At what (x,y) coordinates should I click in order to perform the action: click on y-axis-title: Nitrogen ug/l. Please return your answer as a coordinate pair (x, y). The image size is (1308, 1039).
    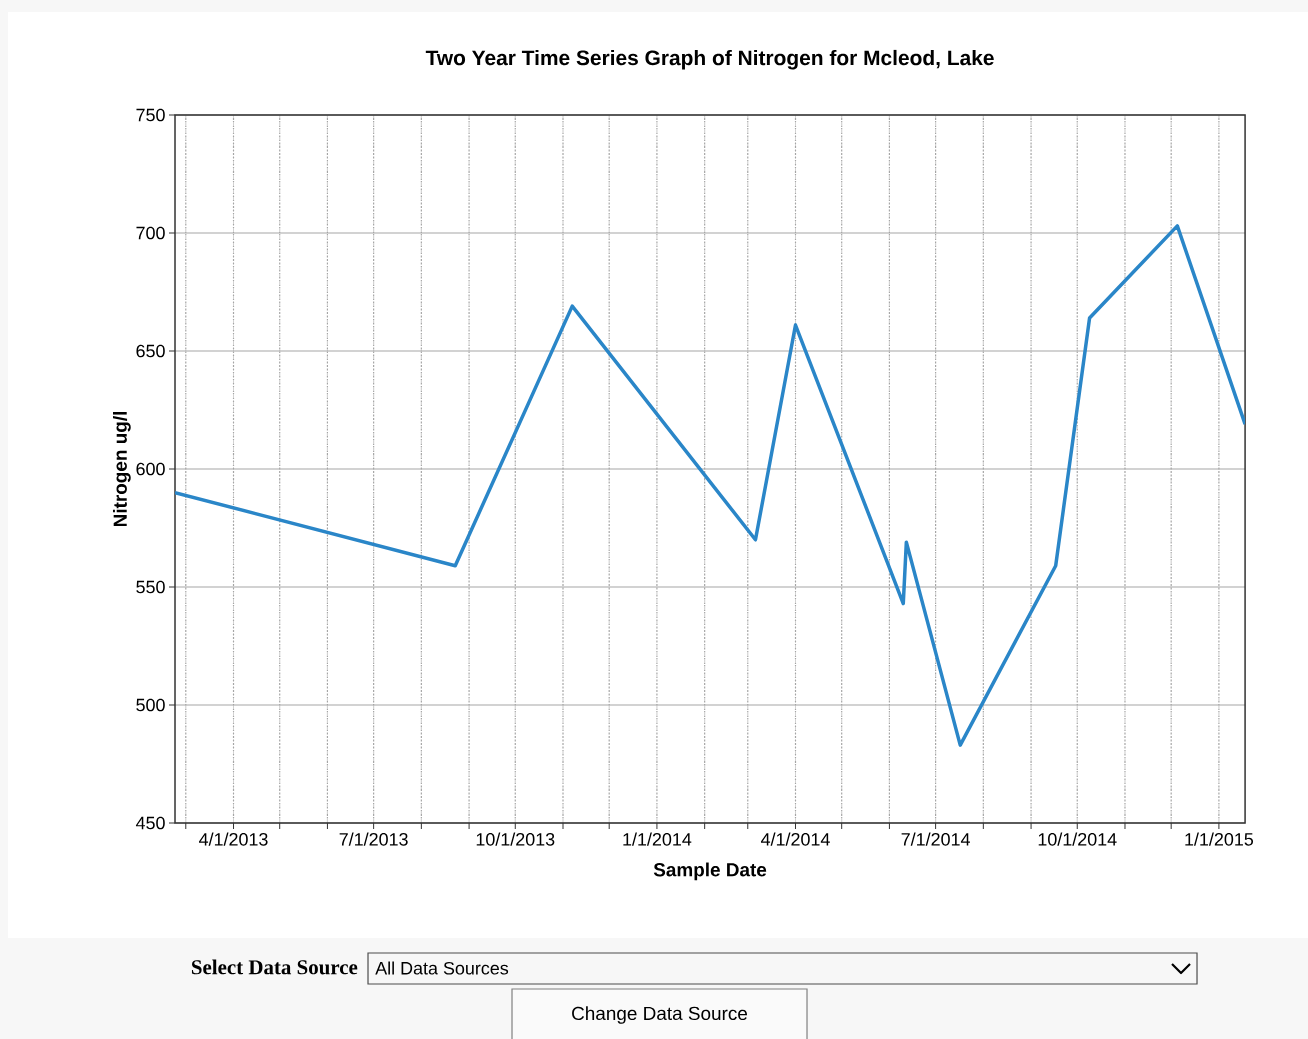
    Looking at the image, I should click on (122, 469).